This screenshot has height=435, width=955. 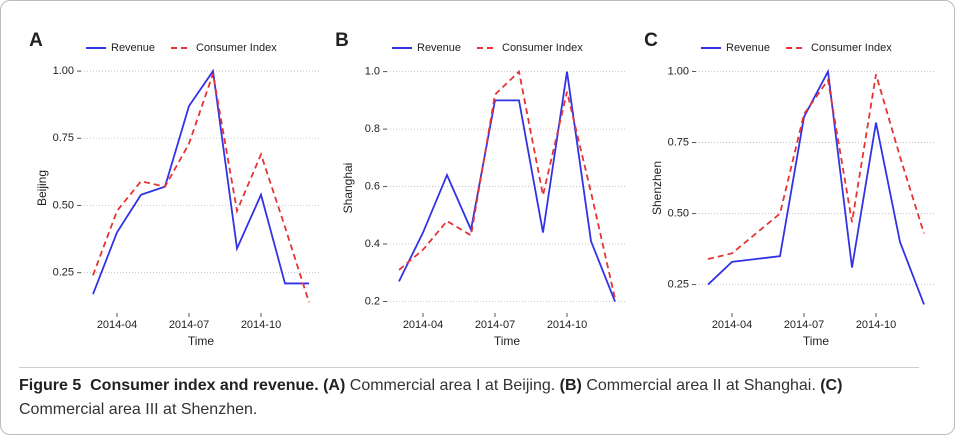 What do you see at coordinates (204, 385) in the screenshot?
I see `figure-title: Consumer index and revenue.` at bounding box center [204, 385].